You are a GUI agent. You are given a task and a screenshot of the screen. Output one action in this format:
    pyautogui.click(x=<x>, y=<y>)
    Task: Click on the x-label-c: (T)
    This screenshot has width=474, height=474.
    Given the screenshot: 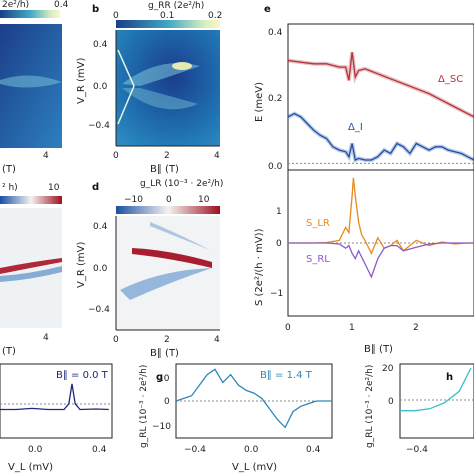 What is the action you would take?
    pyautogui.click(x=9, y=351)
    